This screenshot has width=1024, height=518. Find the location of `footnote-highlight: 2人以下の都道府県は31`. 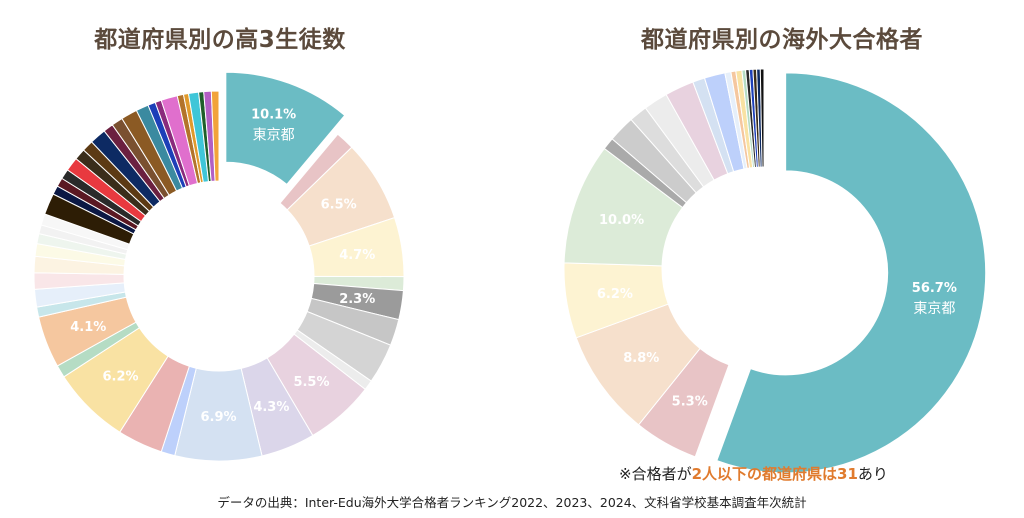

footnote-highlight: 2人以下の都道府県は31 is located at coordinates (774, 474).